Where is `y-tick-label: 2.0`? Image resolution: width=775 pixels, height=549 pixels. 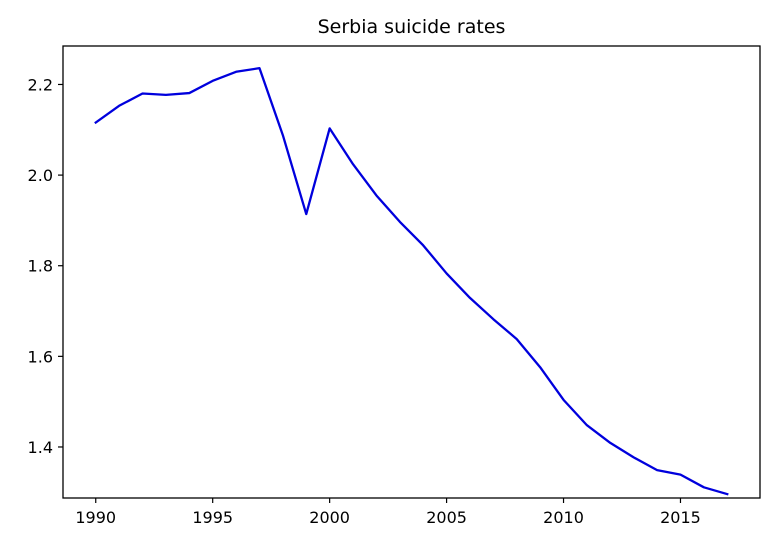
y-tick-label: 2.0 is located at coordinates (40, 175).